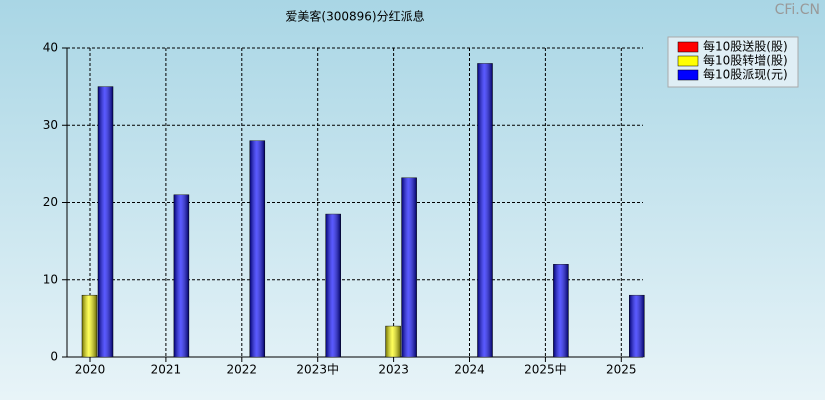 The height and width of the screenshot is (400, 825). Describe the element at coordinates (50, 125) in the screenshot. I see `y-tick-label: 30` at that location.